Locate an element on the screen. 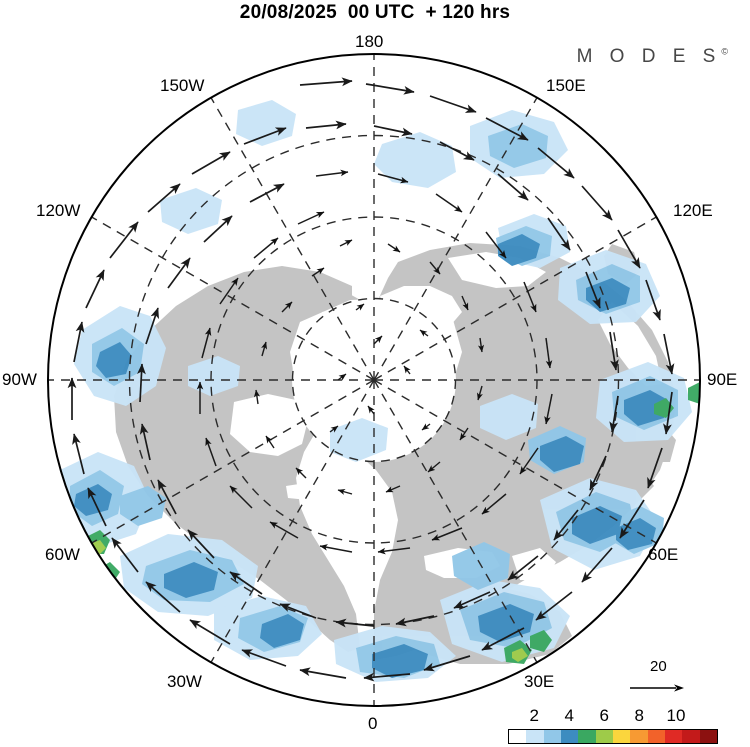 The height and width of the screenshot is (747, 750). meridian-150W is located at coordinates (292, 239).